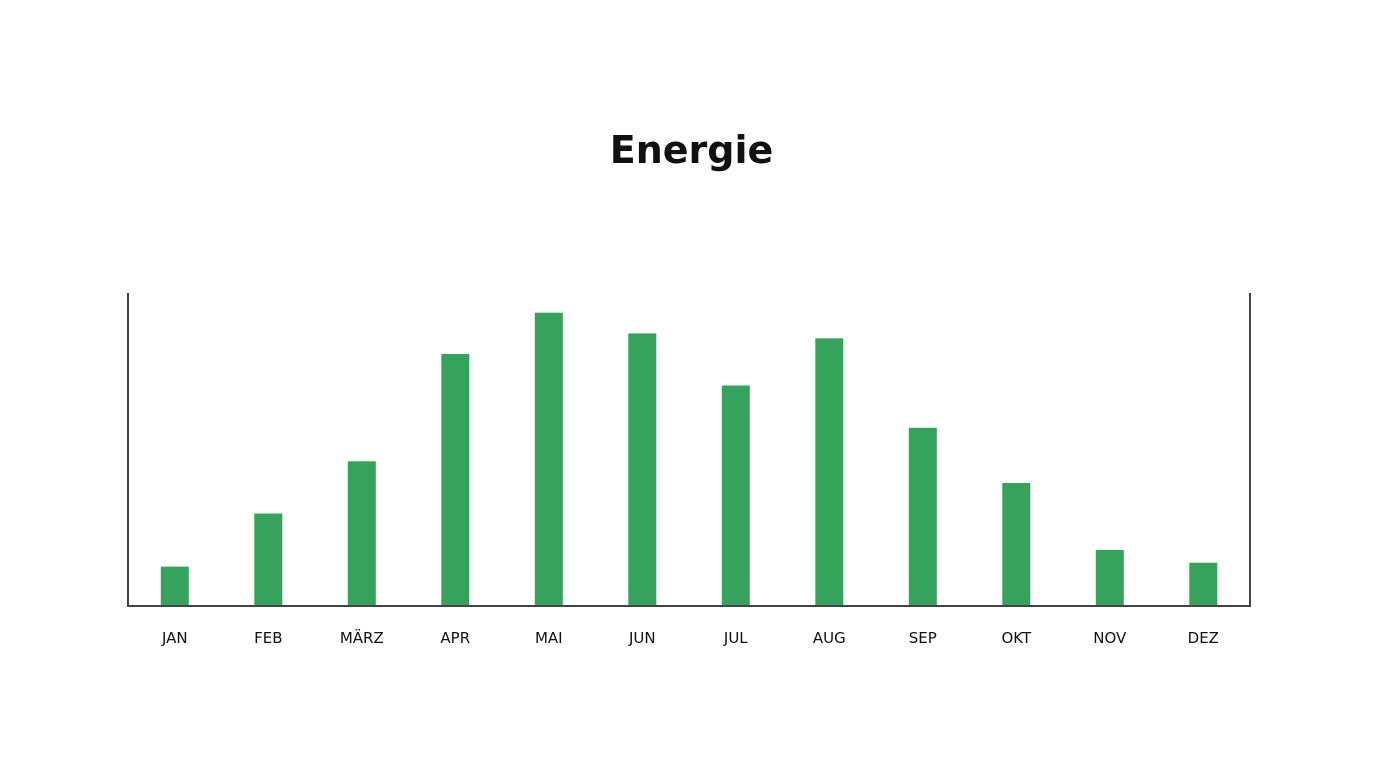 This screenshot has width=1383, height=775. What do you see at coordinates (1016, 544) in the screenshot?
I see `bar-okt` at bounding box center [1016, 544].